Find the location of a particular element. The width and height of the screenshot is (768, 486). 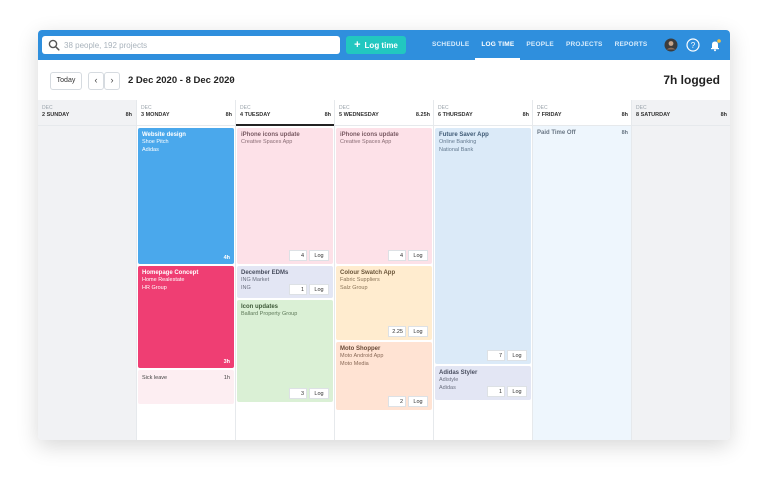

time-entry-card: Adidas Styler Adistyle Adidas 1 Log is located at coordinates (483, 383).